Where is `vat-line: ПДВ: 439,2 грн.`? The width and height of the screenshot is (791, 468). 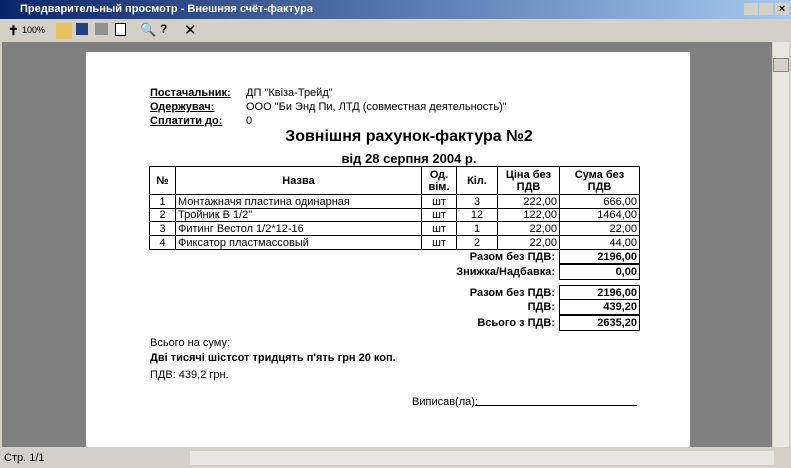 vat-line: ПДВ: 439,2 грн. is located at coordinates (189, 375).